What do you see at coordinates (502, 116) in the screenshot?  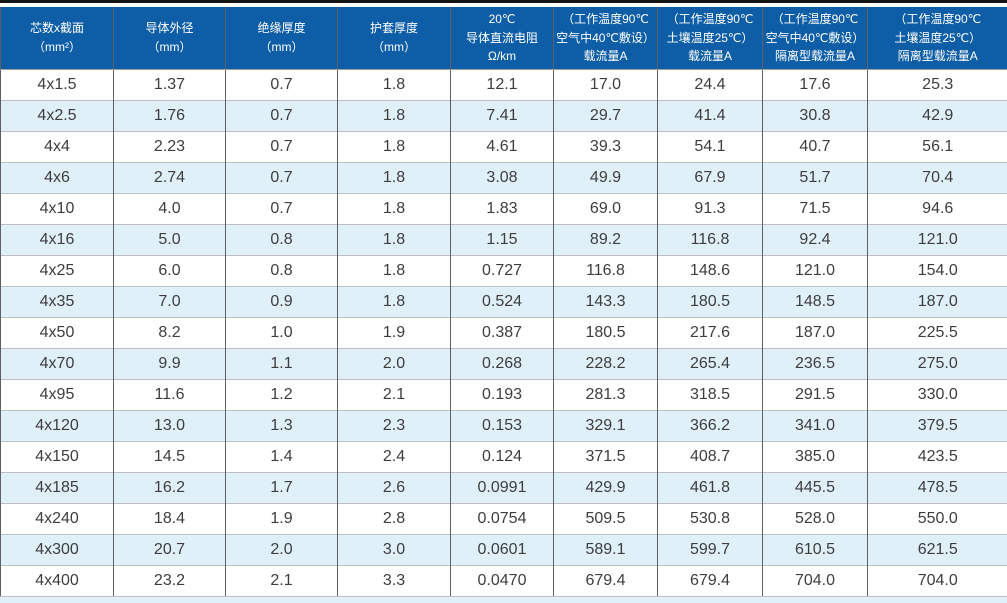 I see `cell: 7.41` at bounding box center [502, 116].